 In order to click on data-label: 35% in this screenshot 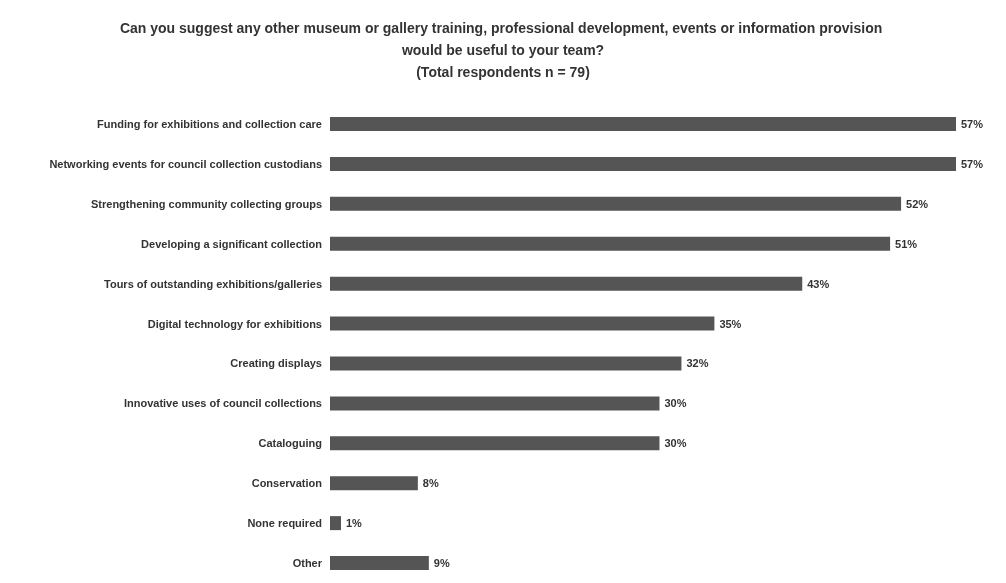, I will do `click(730, 323)`.